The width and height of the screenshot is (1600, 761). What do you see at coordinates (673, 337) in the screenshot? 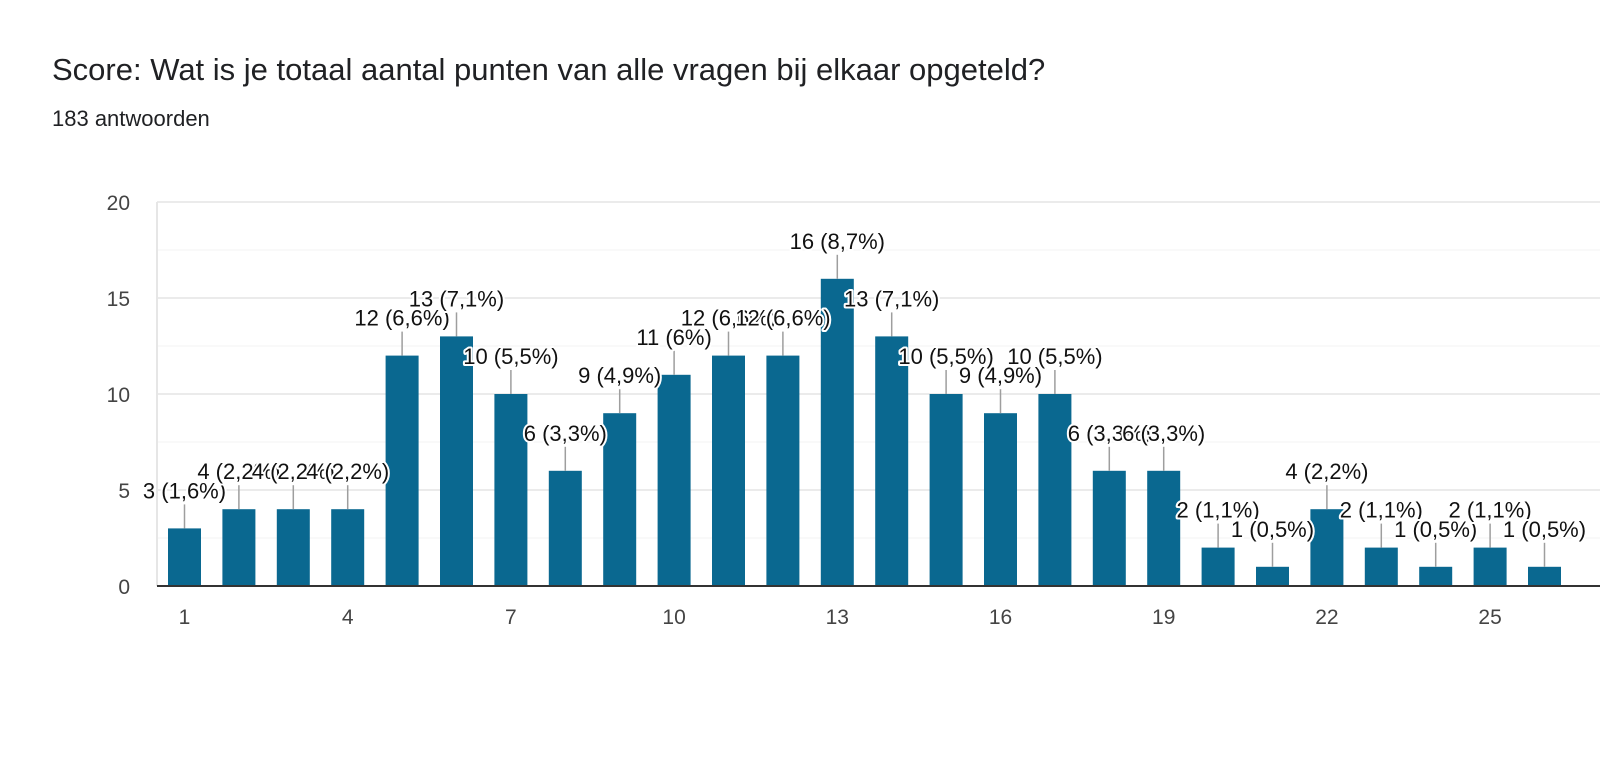
I see `data-label: 11 (6%)` at bounding box center [673, 337].